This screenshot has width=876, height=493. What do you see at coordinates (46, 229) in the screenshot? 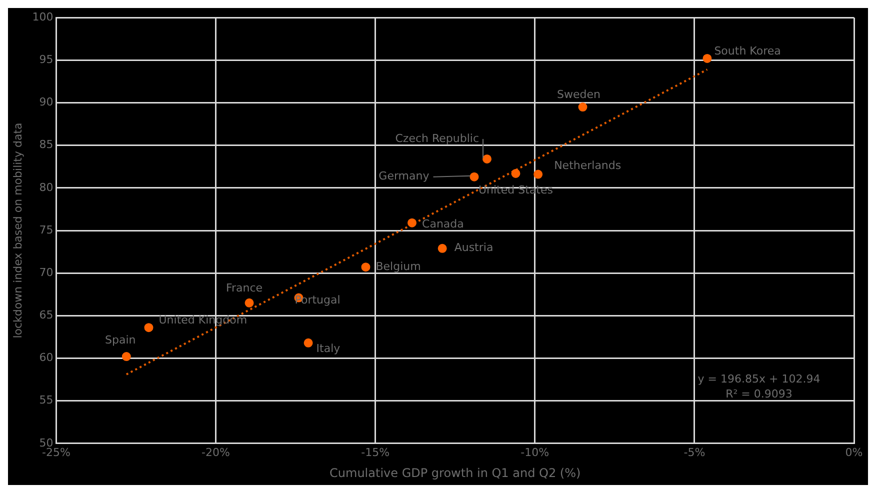
I see `y-tick-label: 75` at bounding box center [46, 229].